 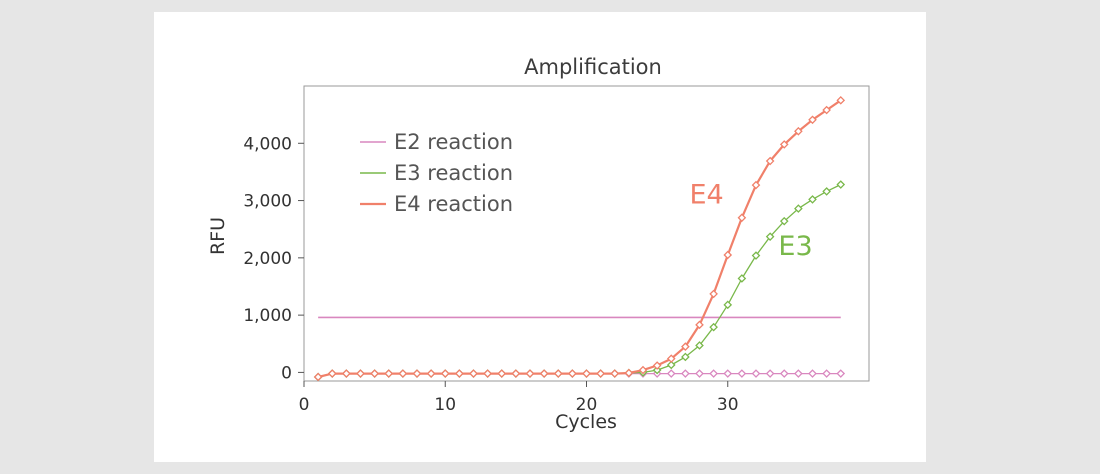 I want to click on y-tick-label: 1,000, so click(x=267, y=316).